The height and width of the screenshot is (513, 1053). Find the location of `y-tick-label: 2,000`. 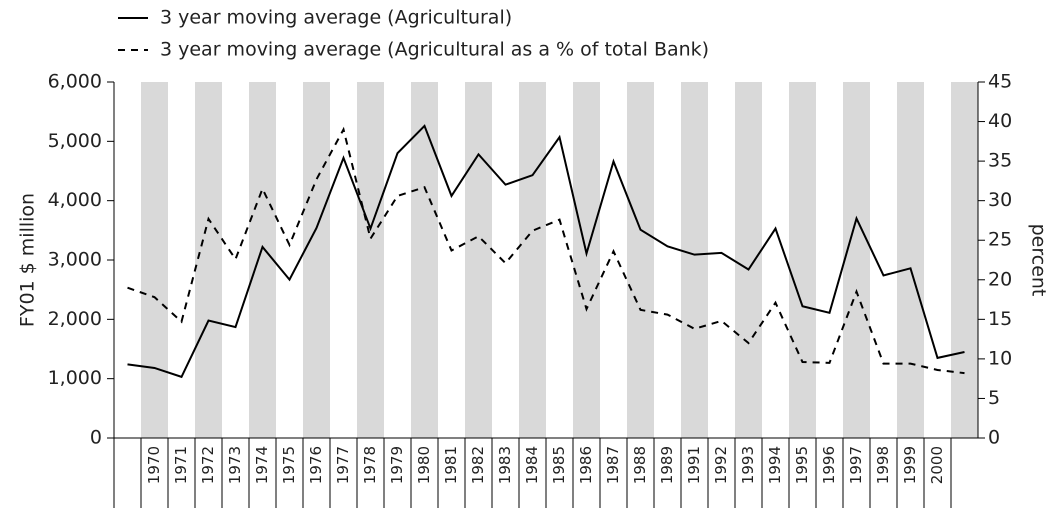

y-tick-label: 2,000 is located at coordinates (75, 319).